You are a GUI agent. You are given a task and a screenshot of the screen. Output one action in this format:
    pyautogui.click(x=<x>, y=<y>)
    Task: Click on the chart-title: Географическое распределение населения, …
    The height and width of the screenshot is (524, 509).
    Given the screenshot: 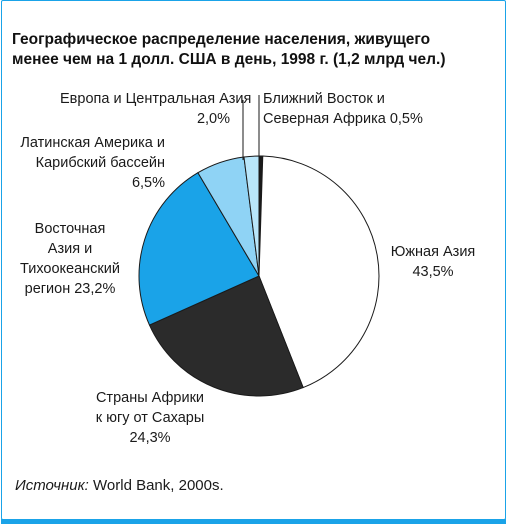 What is the action you would take?
    pyautogui.click(x=257, y=50)
    